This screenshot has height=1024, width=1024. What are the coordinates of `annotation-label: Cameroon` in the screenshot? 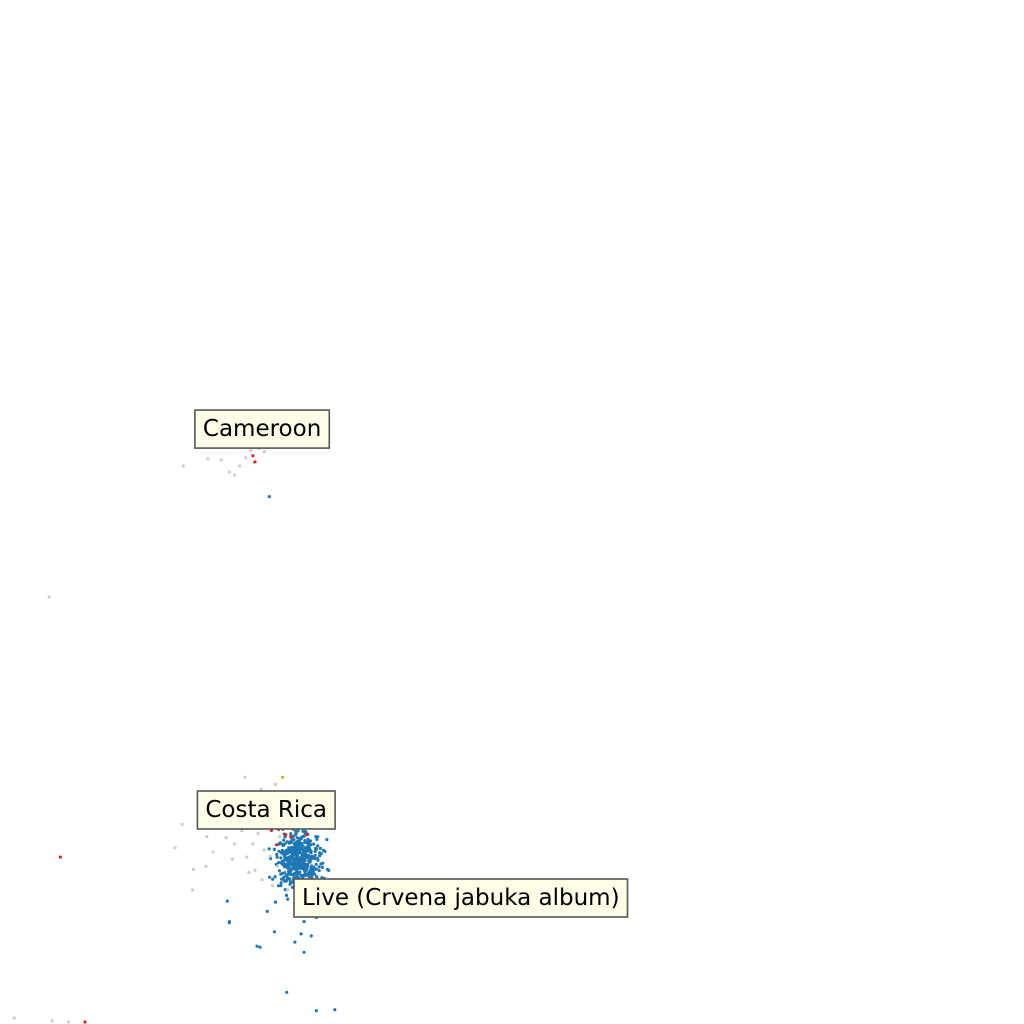 It's located at (262, 429).